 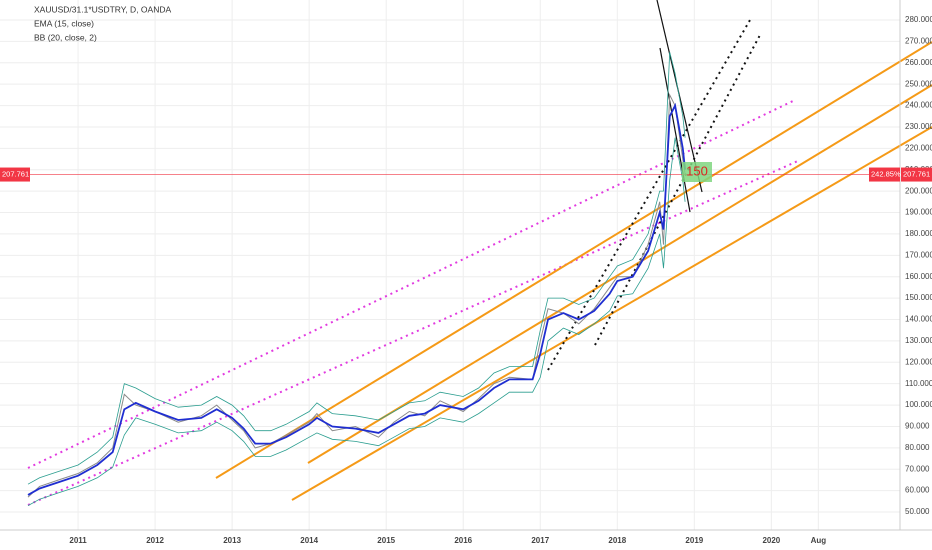 I want to click on y-tick-label: 140.000, so click(x=918, y=319).